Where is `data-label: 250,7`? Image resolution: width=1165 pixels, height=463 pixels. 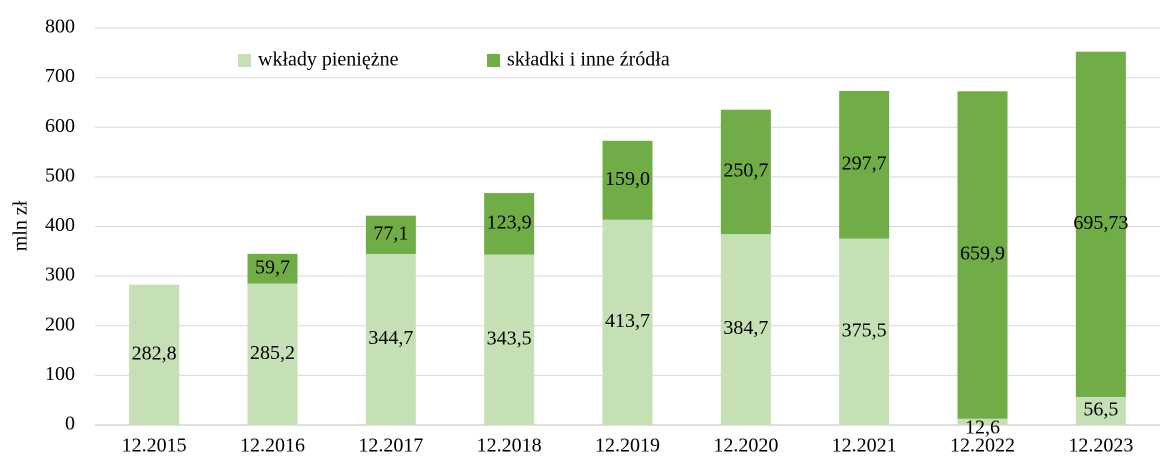 data-label: 250,7 is located at coordinates (745, 170).